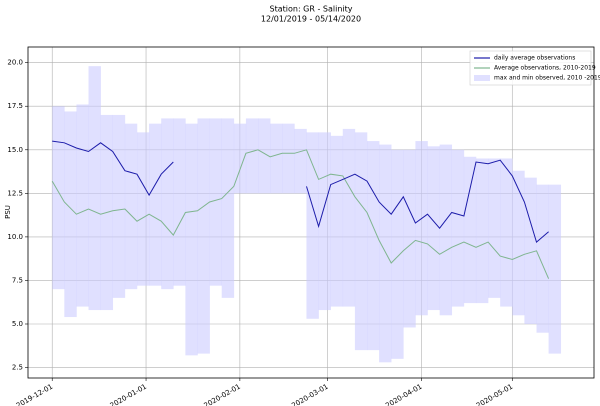 Image resolution: width=600 pixels, height=406 pixels. Describe the element at coordinates (15, 150) in the screenshot. I see `y-tick-label: 15.0` at that location.